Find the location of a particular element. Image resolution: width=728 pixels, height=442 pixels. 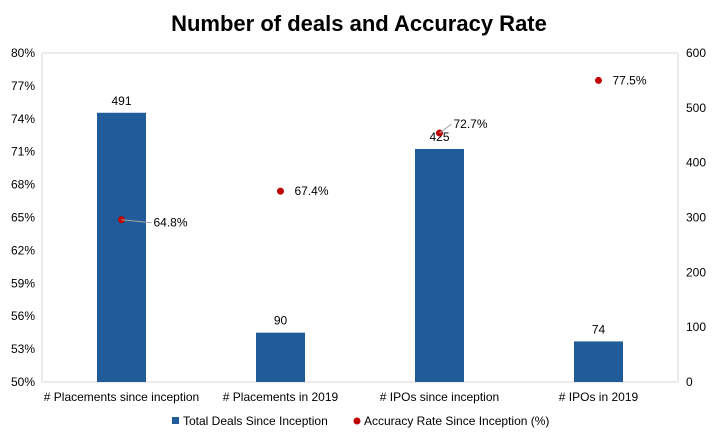

chart-title: Number of deals and Accuracy Rate is located at coordinates (359, 23).